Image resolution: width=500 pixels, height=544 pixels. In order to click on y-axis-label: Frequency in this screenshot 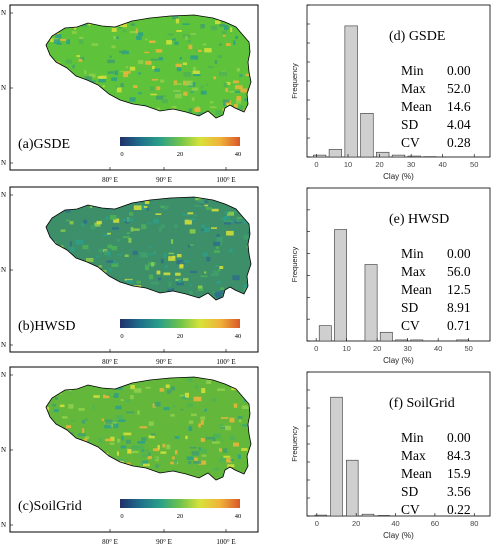, I will do `click(294, 265)`.